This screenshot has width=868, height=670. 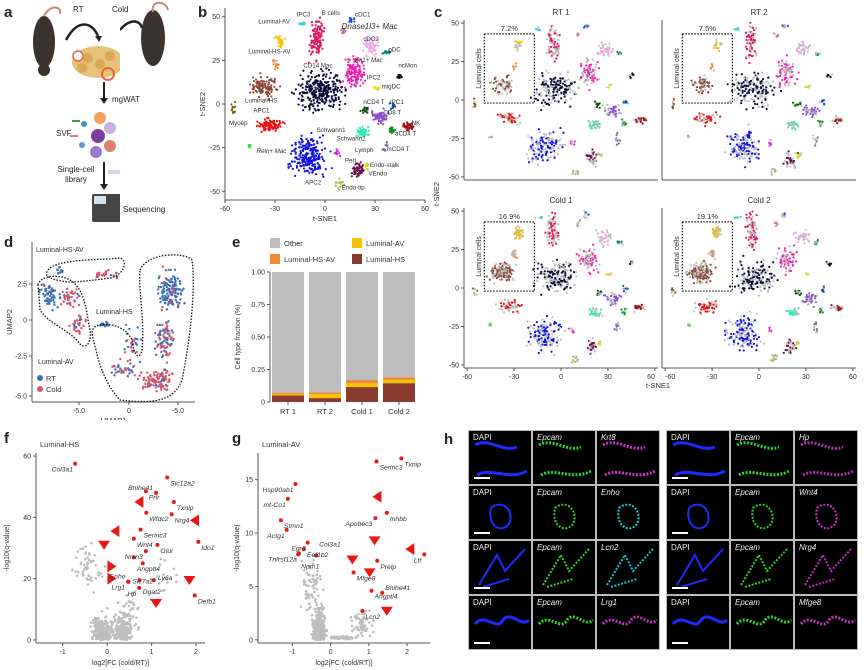 What do you see at coordinates (272, 151) in the screenshot?
I see `cluster-label: Reln+ Mac` at bounding box center [272, 151].